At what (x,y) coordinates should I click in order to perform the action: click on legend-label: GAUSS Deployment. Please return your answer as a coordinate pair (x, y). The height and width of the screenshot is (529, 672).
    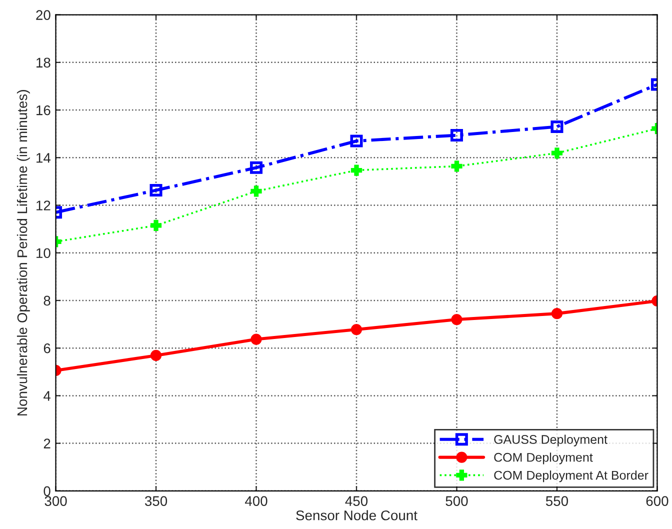
    Looking at the image, I should click on (551, 440).